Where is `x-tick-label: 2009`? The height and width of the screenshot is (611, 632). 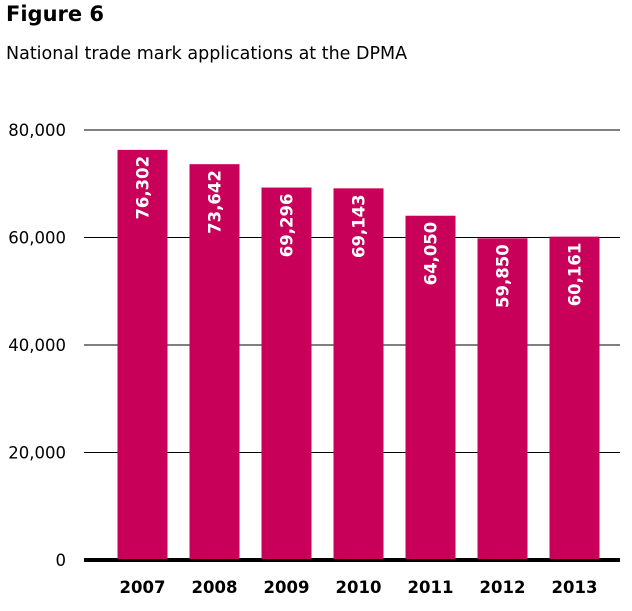
x-tick-label: 2009 is located at coordinates (287, 587).